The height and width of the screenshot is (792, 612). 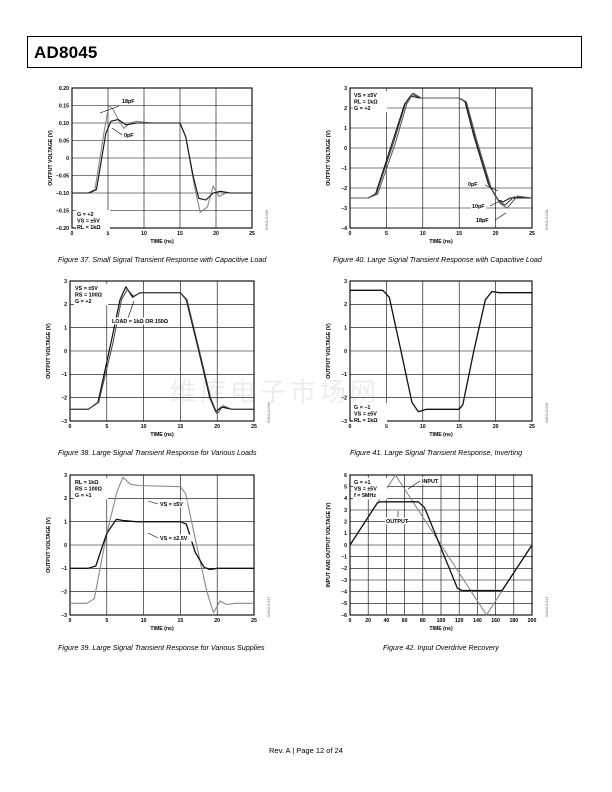 What do you see at coordinates (62, 229) in the screenshot?
I see `y-tick-label: –0.20` at bounding box center [62, 229].